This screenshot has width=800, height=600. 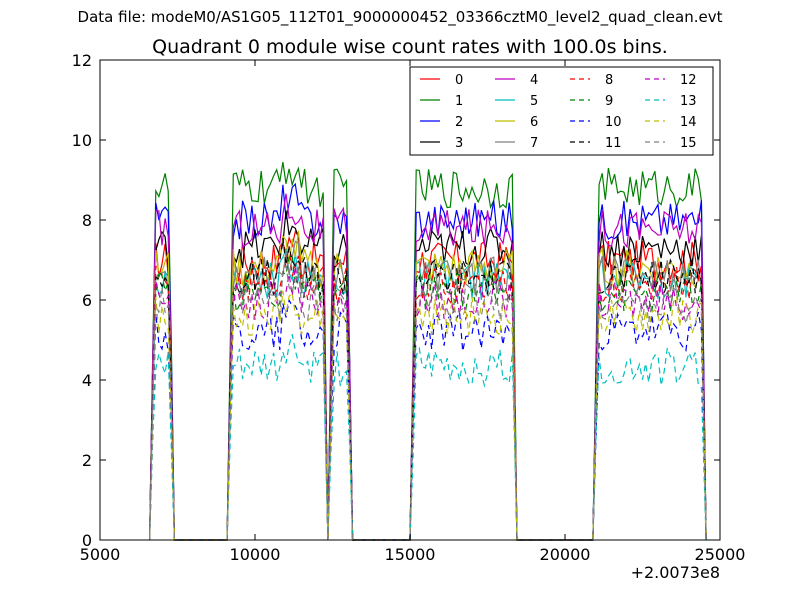 I want to click on legend-label-9: 9, so click(x=609, y=101).